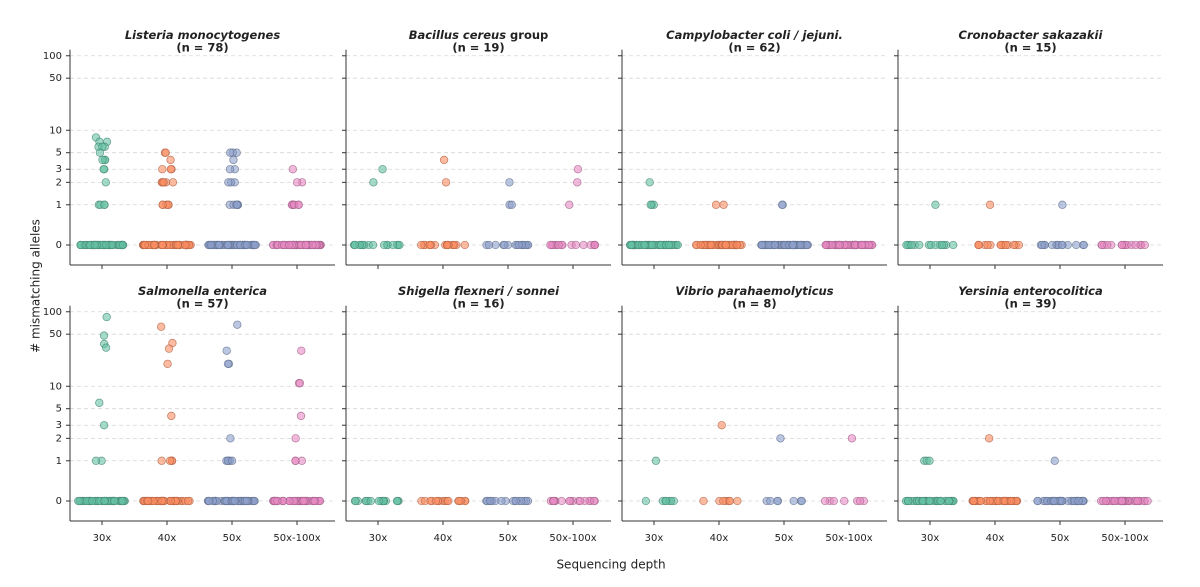  I want to click on panel-title: Cronobacter sakazakii, so click(1031, 35).